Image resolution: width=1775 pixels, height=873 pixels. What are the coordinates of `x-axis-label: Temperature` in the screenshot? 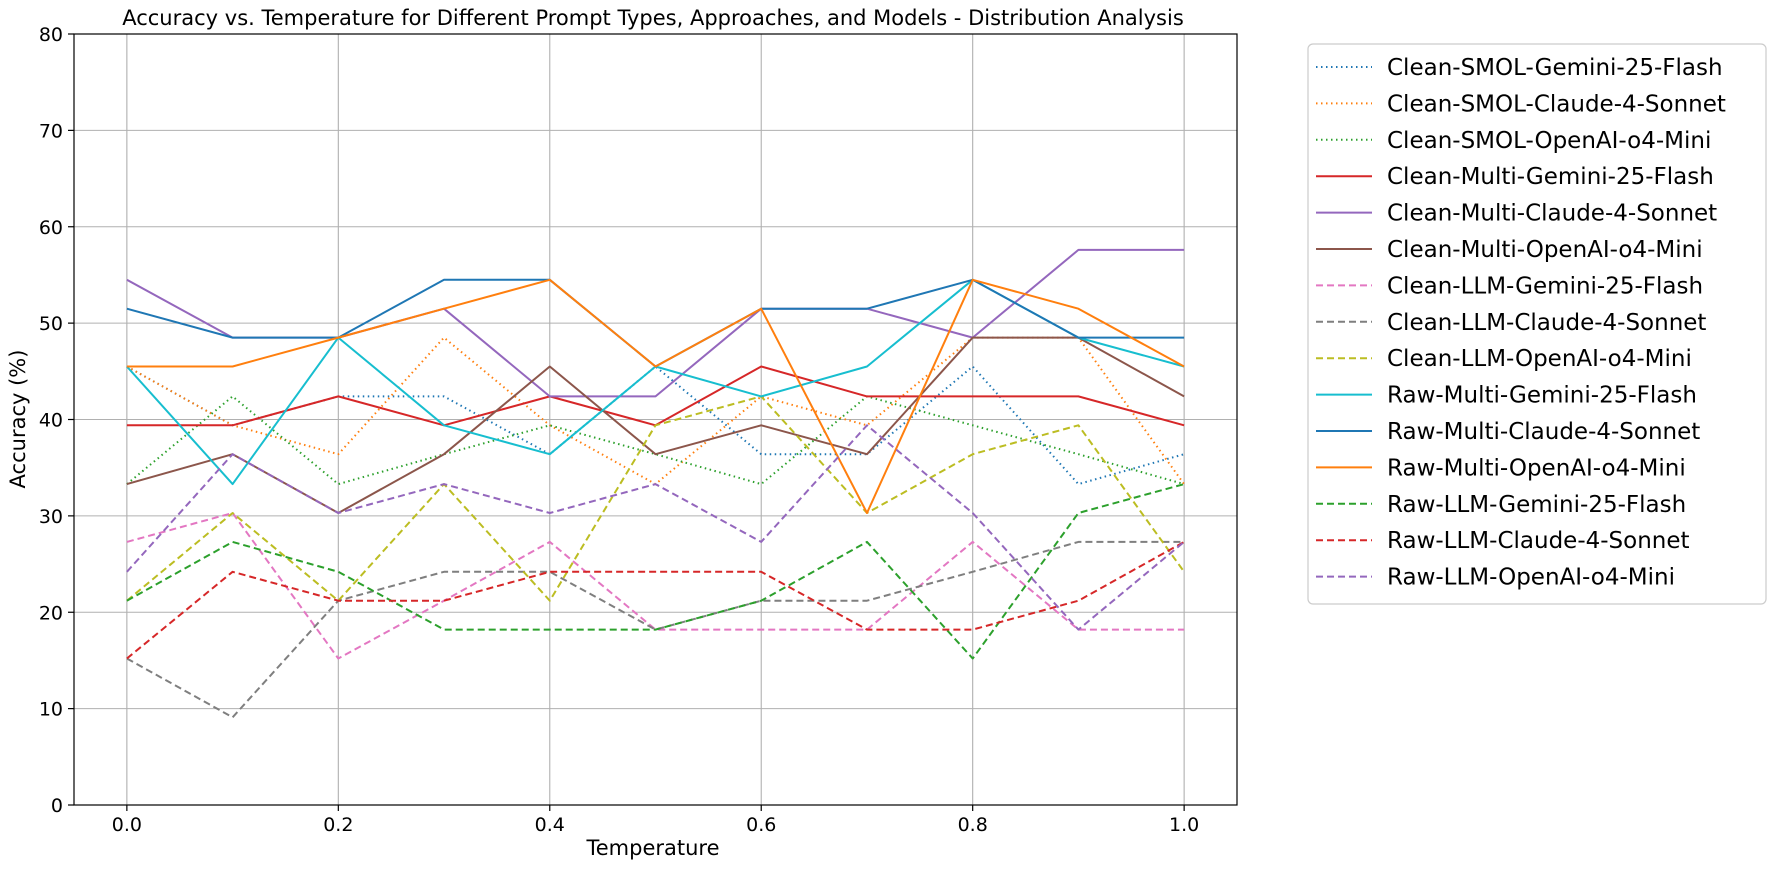 It's located at (652, 848).